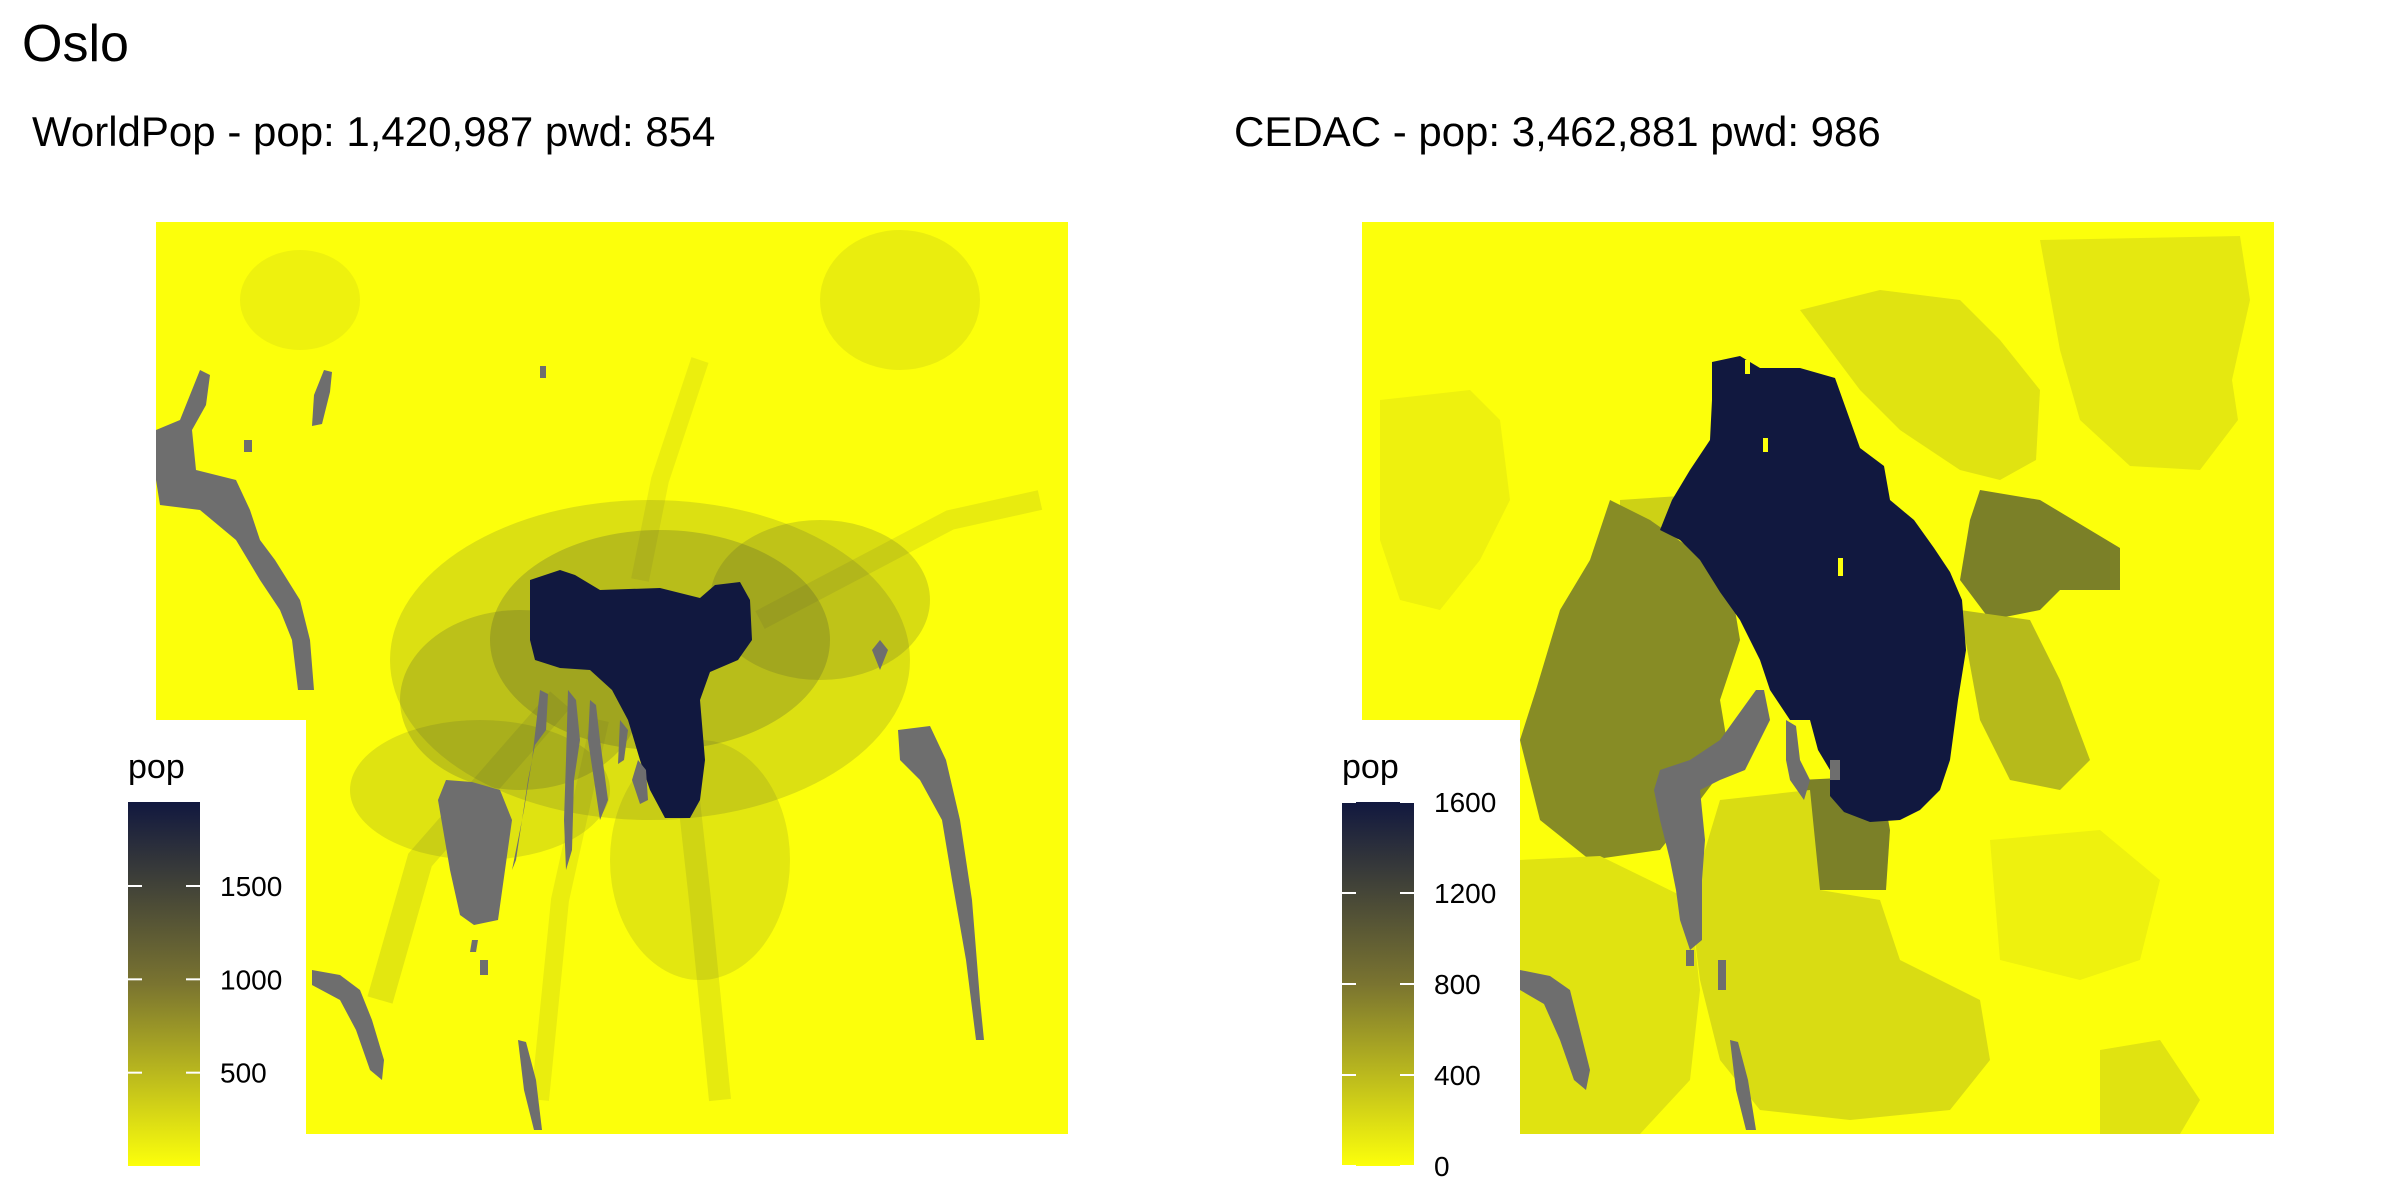  I want to click on legend-worldpop: pop 500 1000 1500, so click(205, 957).